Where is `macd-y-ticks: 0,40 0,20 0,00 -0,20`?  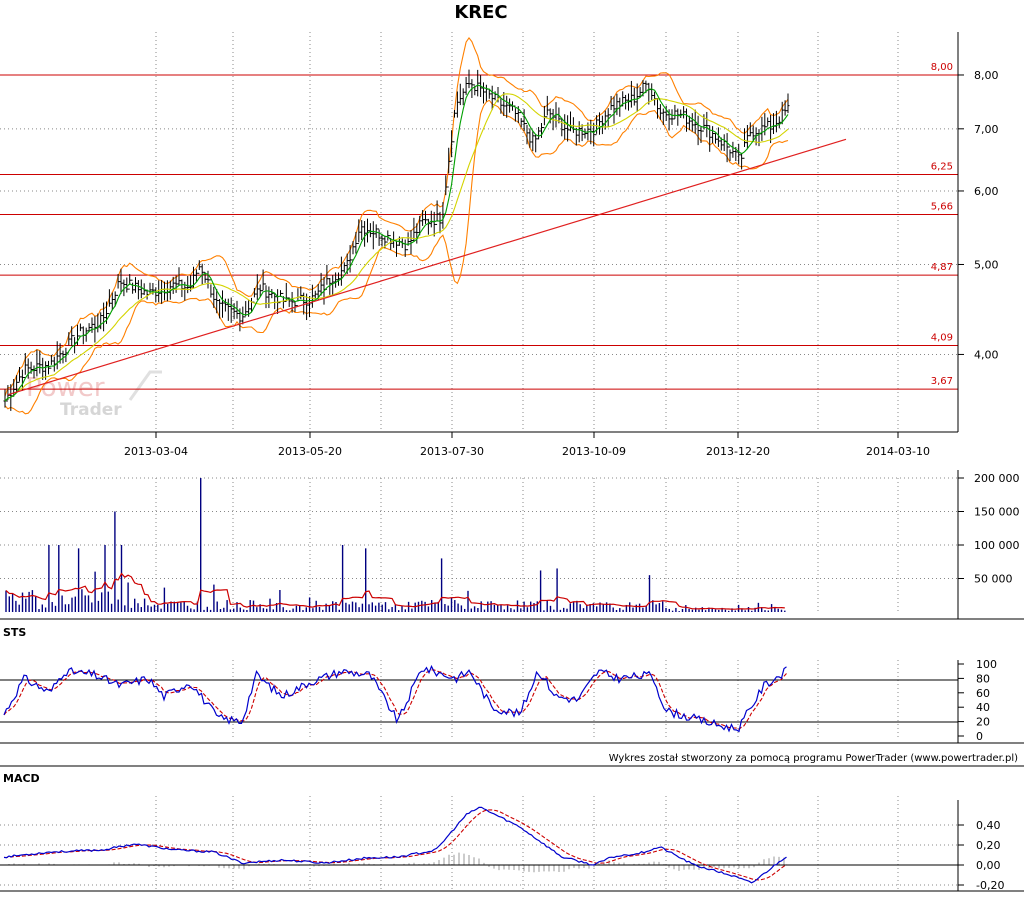 macd-y-ticks: 0,40 0,20 0,00 -0,20 is located at coordinates (981, 855).